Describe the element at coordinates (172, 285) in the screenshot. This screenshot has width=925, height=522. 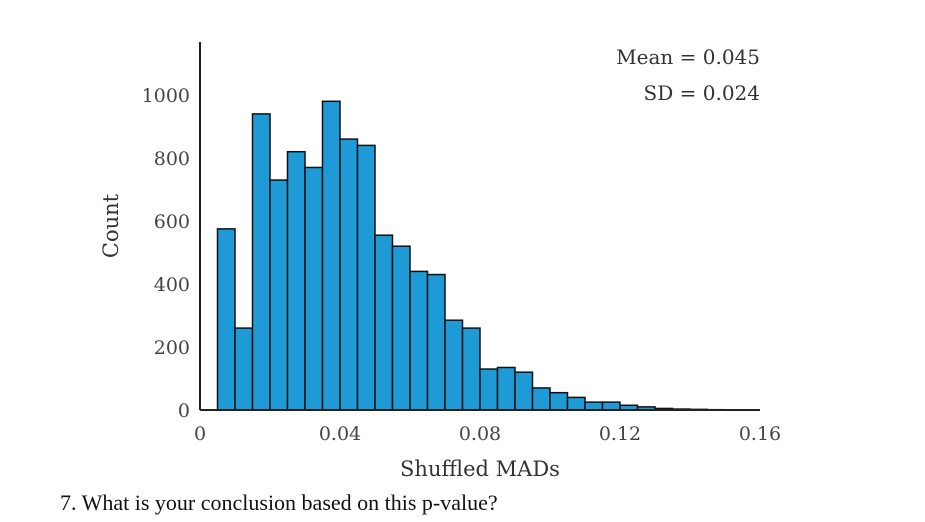
I see `y-tick-label: 400` at that location.